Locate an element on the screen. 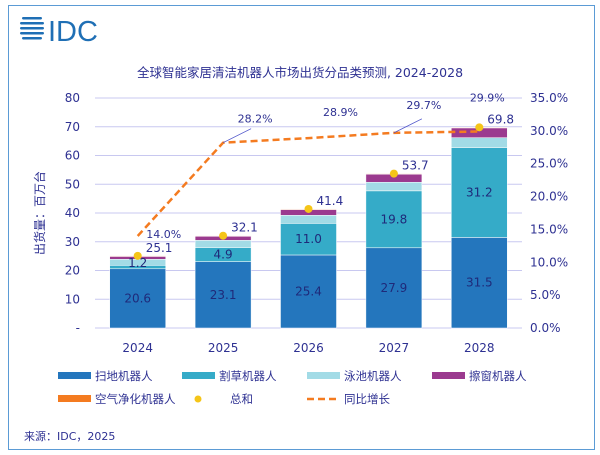 The width and height of the screenshot is (600, 455). total-label: 25.1 is located at coordinates (159, 248).